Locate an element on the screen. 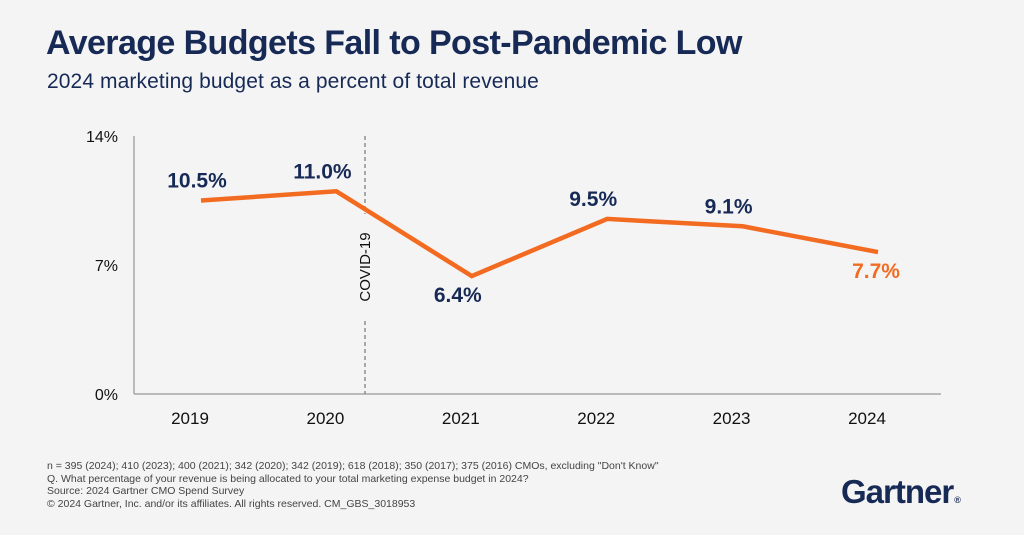 The height and width of the screenshot is (535, 1024). registered-mark: ® is located at coordinates (957, 500).